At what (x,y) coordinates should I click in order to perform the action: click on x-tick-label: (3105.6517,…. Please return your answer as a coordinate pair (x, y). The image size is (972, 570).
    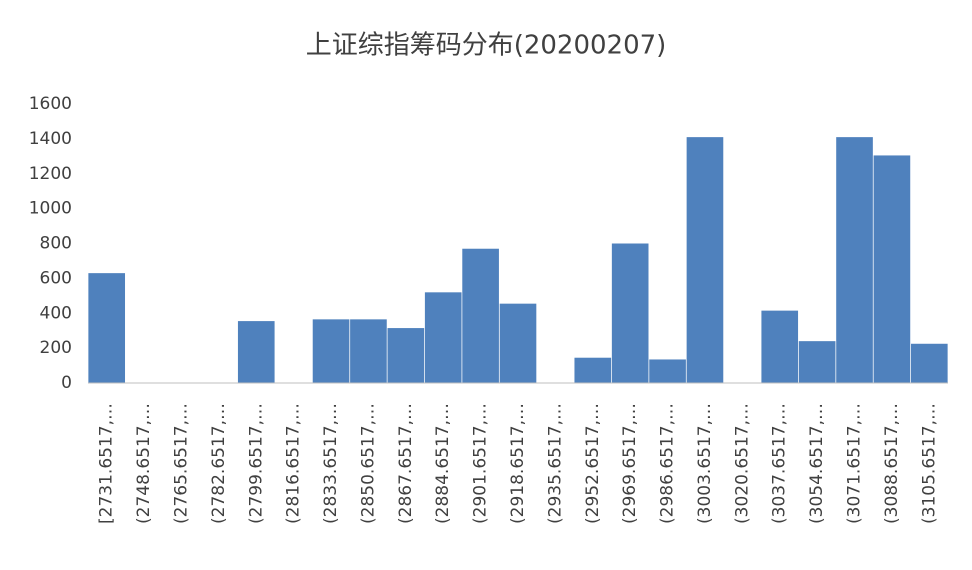
    Looking at the image, I should click on (929, 463).